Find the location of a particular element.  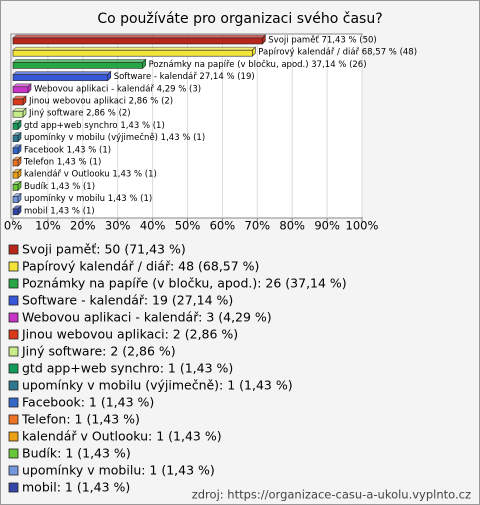

chart-title: Co používáte pro organizaci svého času? is located at coordinates (239, 19).